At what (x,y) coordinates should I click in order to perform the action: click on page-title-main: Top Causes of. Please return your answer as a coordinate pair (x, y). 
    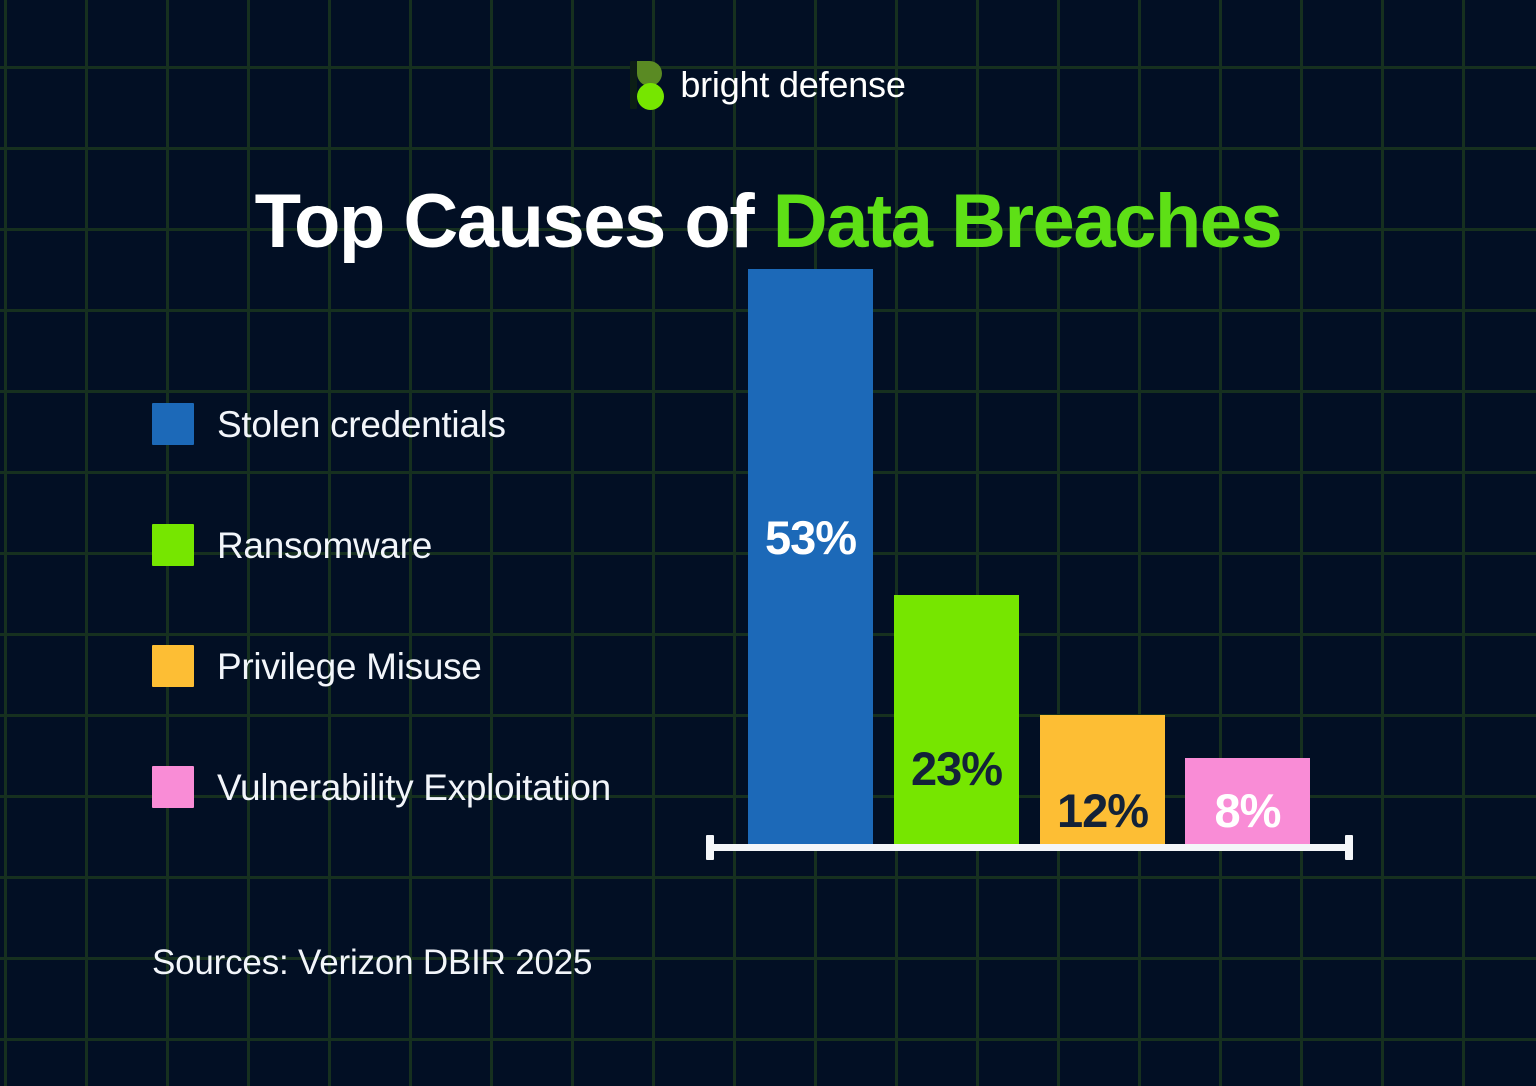
    Looking at the image, I should click on (513, 221).